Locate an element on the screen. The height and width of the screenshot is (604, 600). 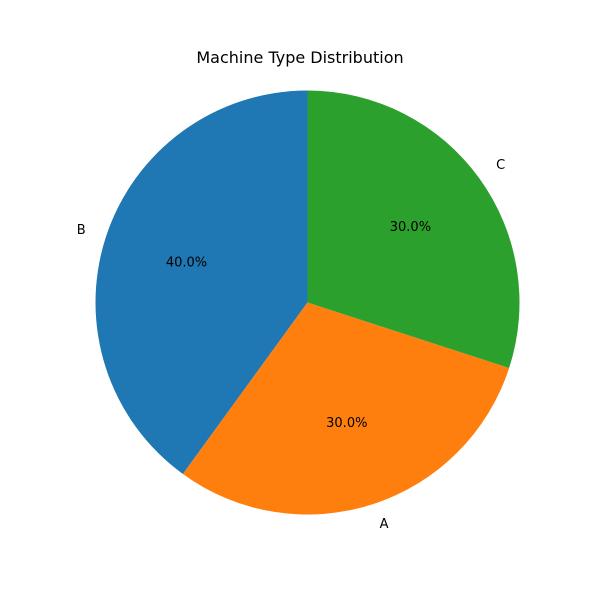
slice-percent-B: 40.0% is located at coordinates (186, 263).